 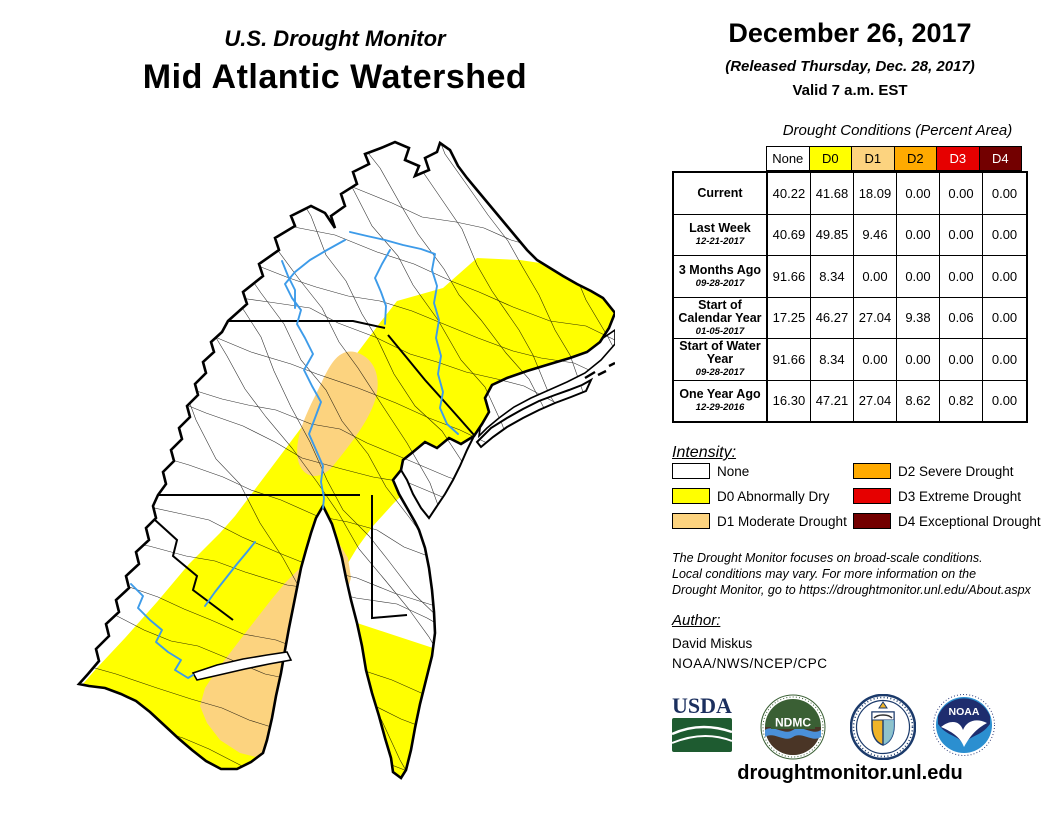 I want to click on d3-swatch, so click(x=872, y=496).